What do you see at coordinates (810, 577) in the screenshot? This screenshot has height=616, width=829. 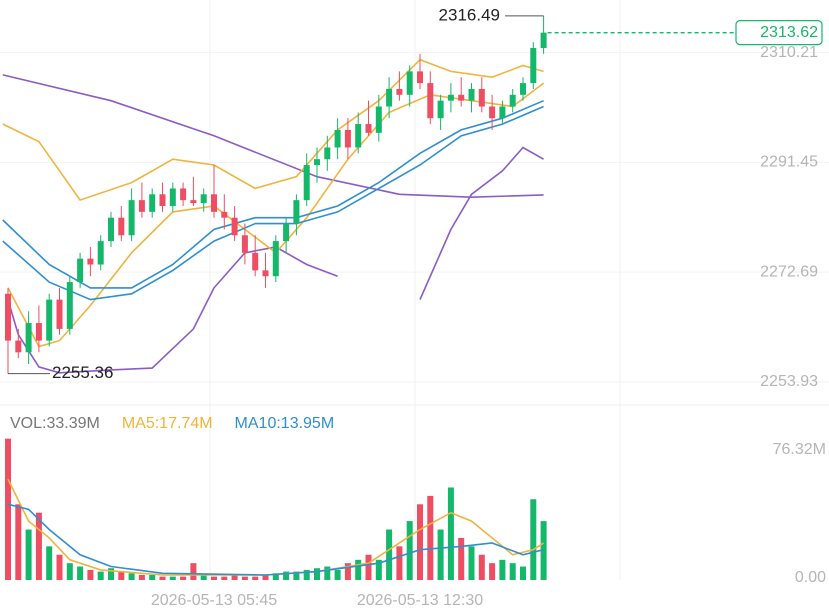 I see `vol-tick-label: 0.00` at bounding box center [810, 577].